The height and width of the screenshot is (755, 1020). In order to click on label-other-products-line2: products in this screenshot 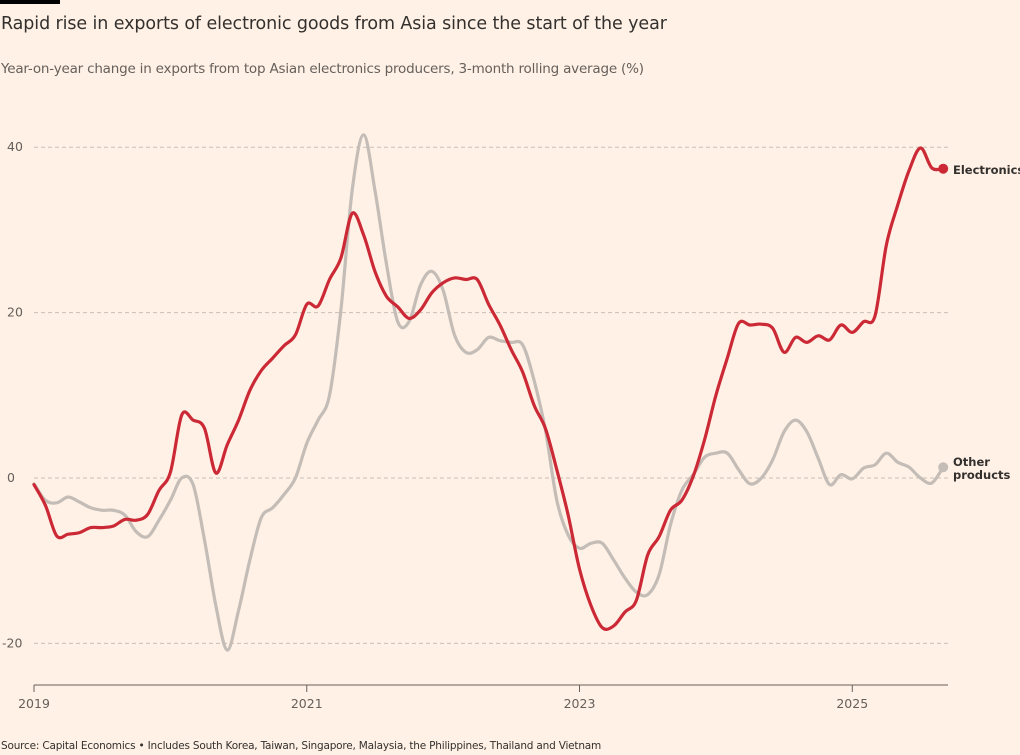, I will do `click(982, 475)`.